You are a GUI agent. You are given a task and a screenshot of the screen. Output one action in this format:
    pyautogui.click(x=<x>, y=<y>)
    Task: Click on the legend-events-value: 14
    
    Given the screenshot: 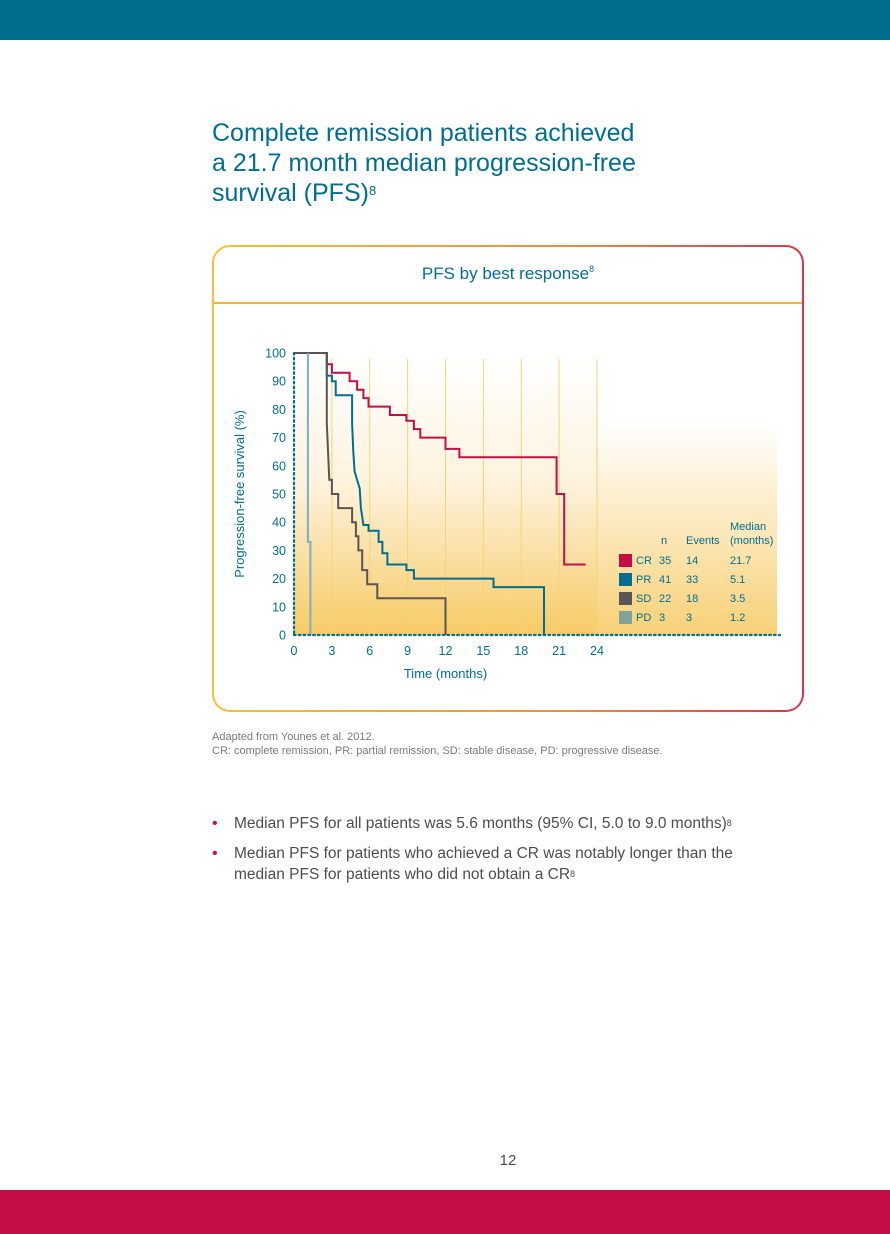 What is the action you would take?
    pyautogui.click(x=692, y=561)
    